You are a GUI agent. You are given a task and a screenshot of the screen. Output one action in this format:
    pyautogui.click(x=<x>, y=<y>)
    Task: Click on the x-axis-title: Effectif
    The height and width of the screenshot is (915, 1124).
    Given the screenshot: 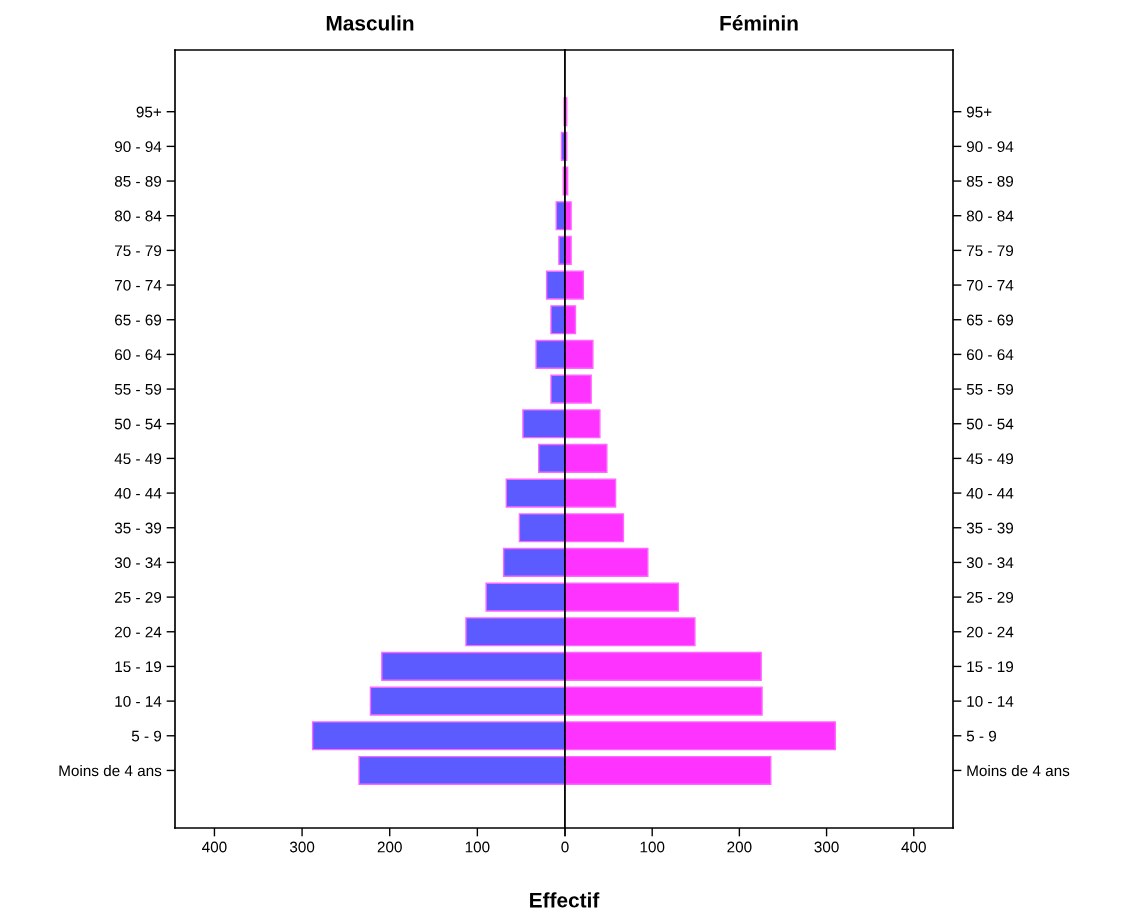 What is the action you would take?
    pyautogui.click(x=565, y=900)
    